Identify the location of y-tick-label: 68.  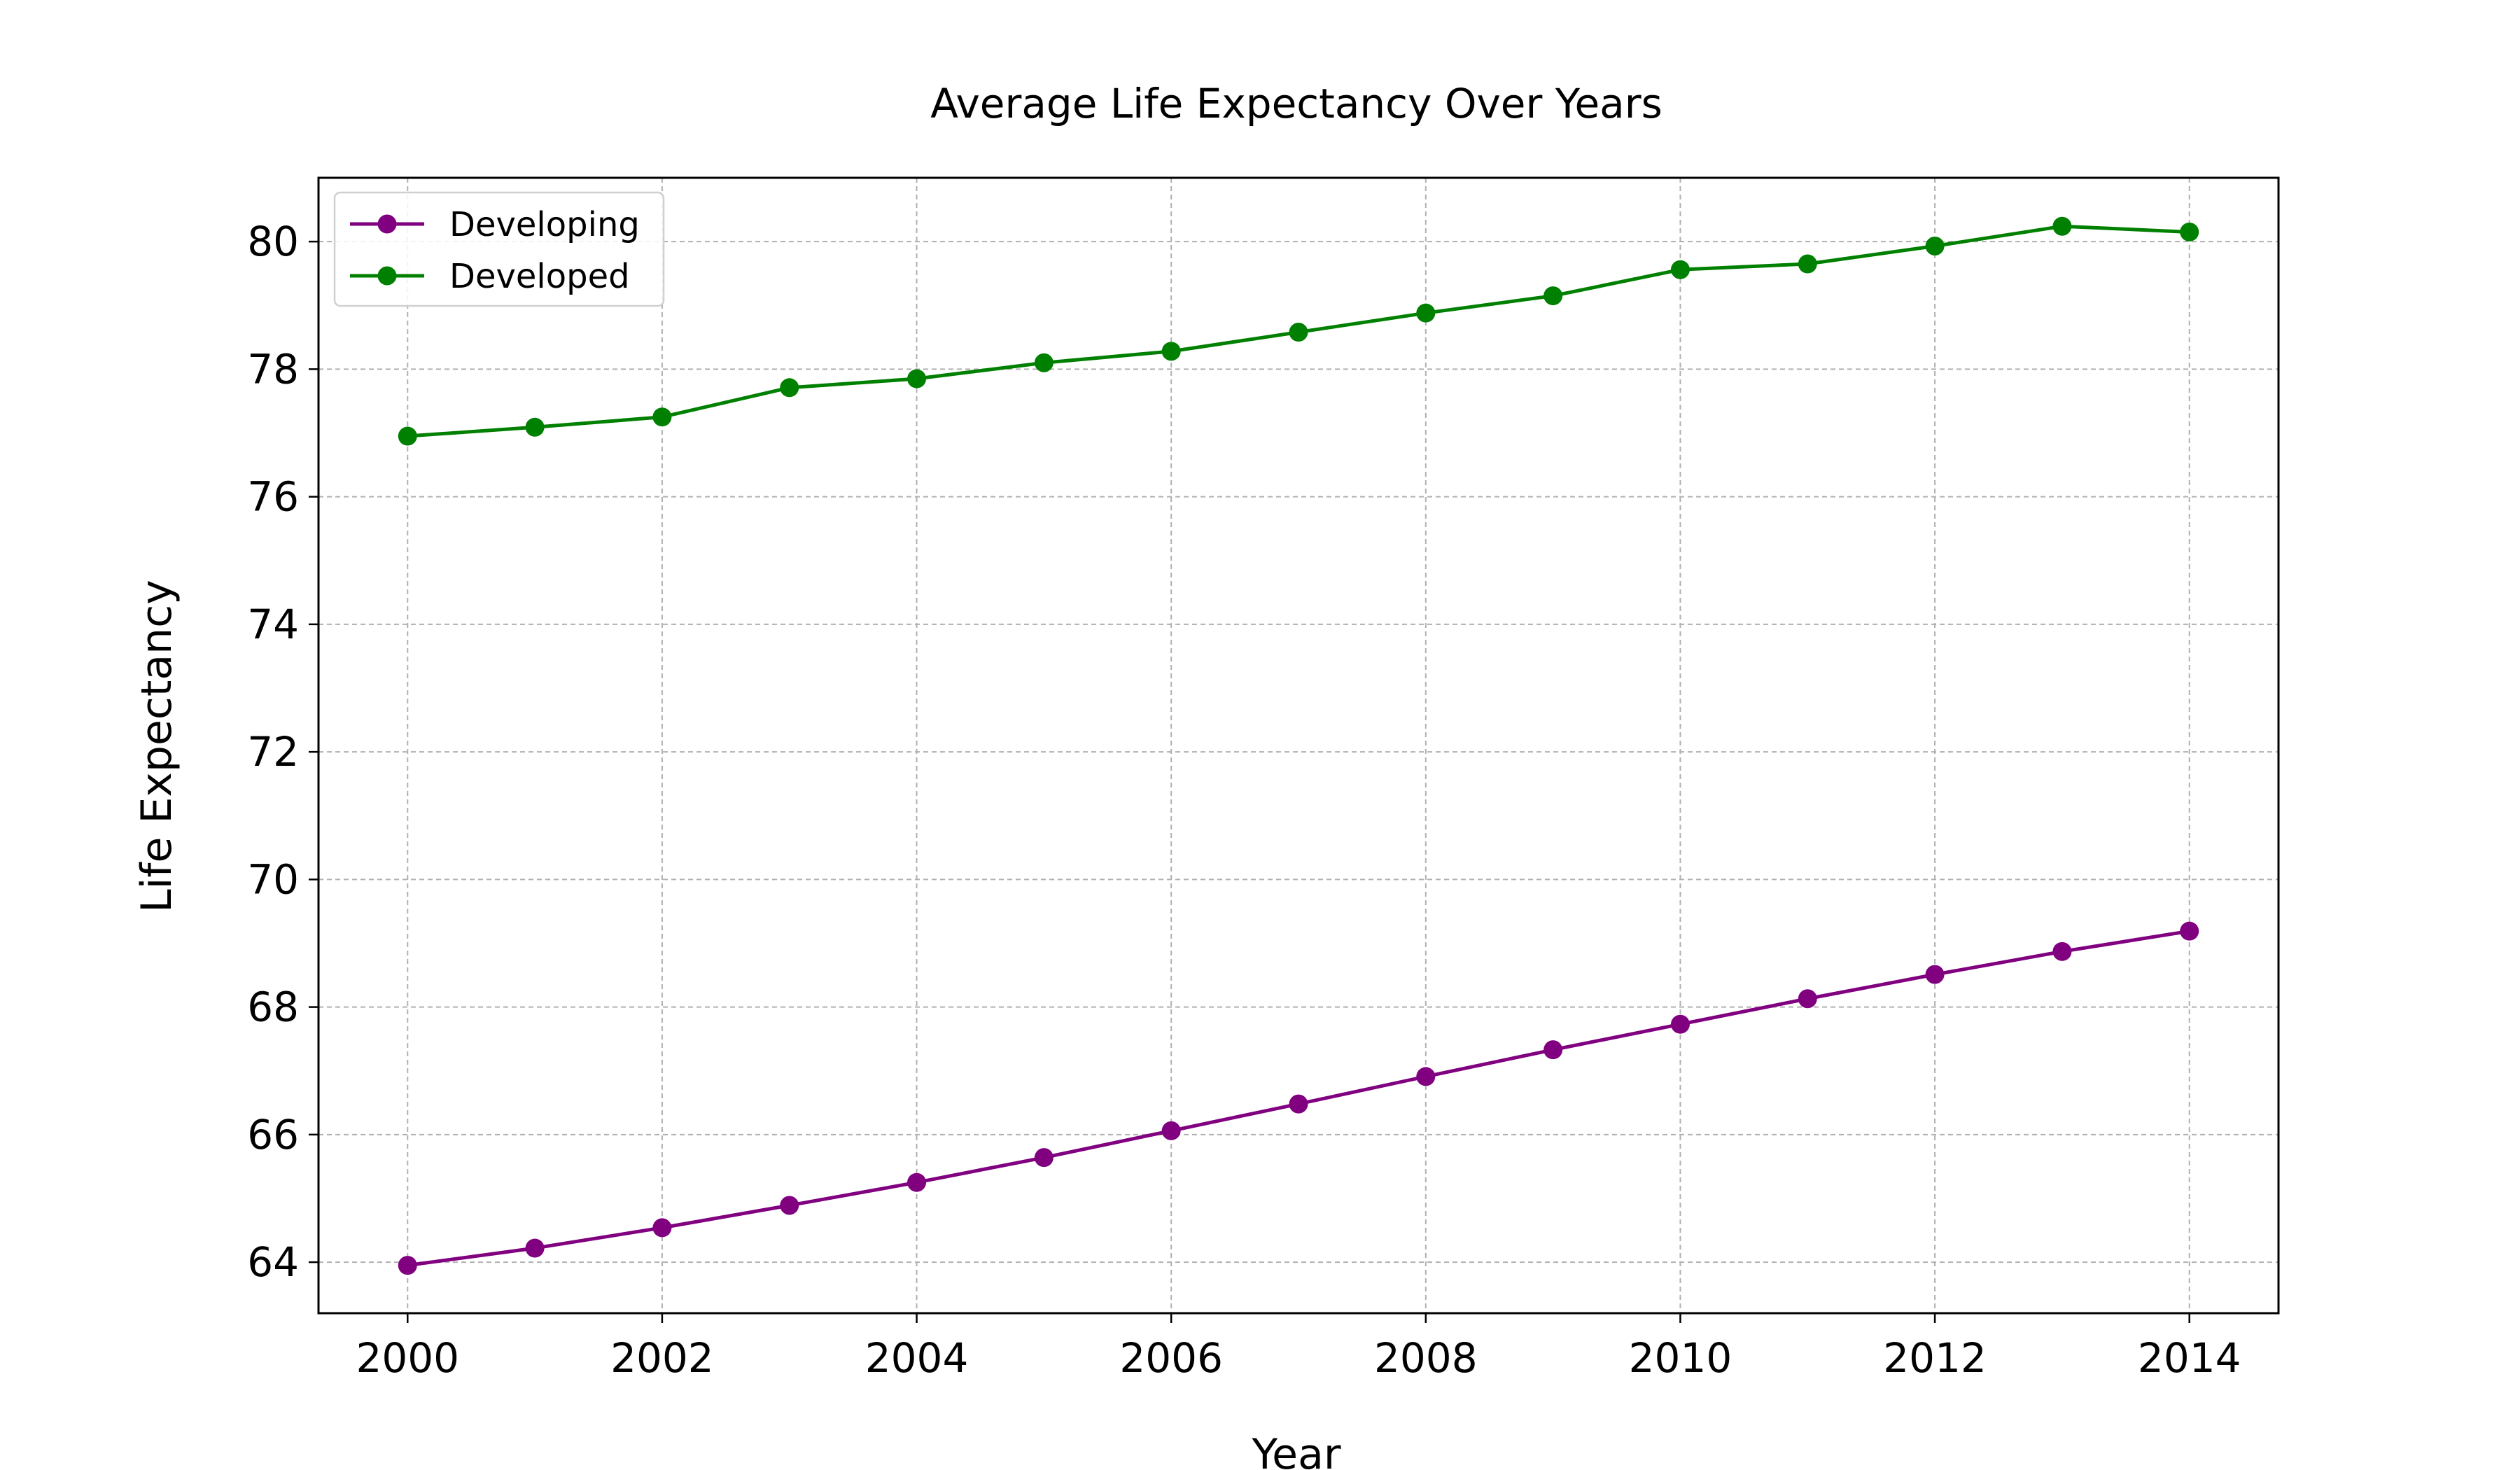
(273, 1007).